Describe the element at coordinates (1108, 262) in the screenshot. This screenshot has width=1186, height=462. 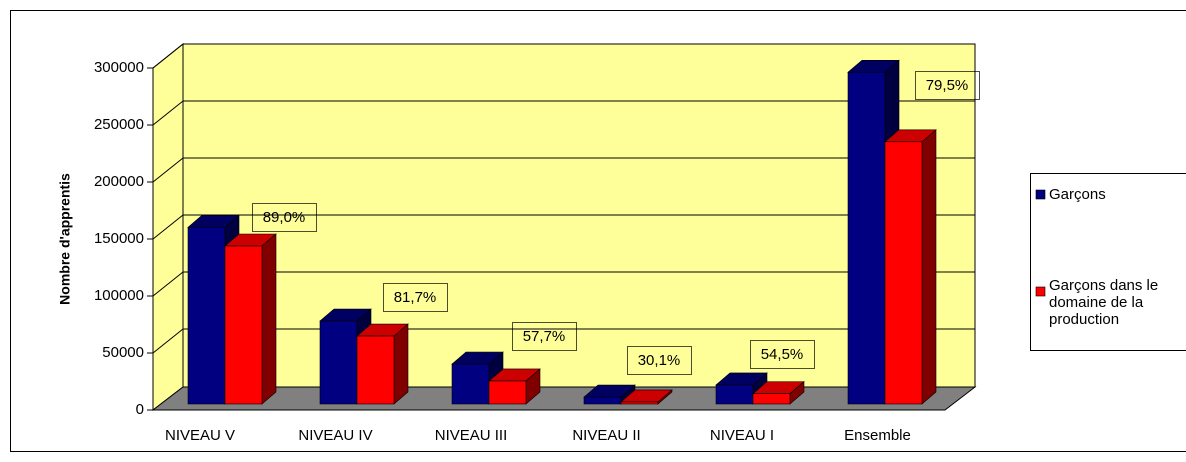
I see `legend-box` at that location.